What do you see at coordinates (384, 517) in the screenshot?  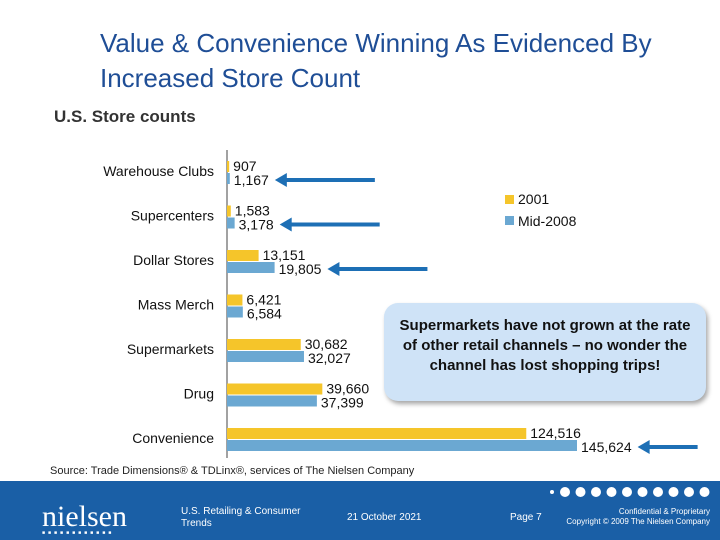 I see `footer-date: 21 October 2021` at bounding box center [384, 517].